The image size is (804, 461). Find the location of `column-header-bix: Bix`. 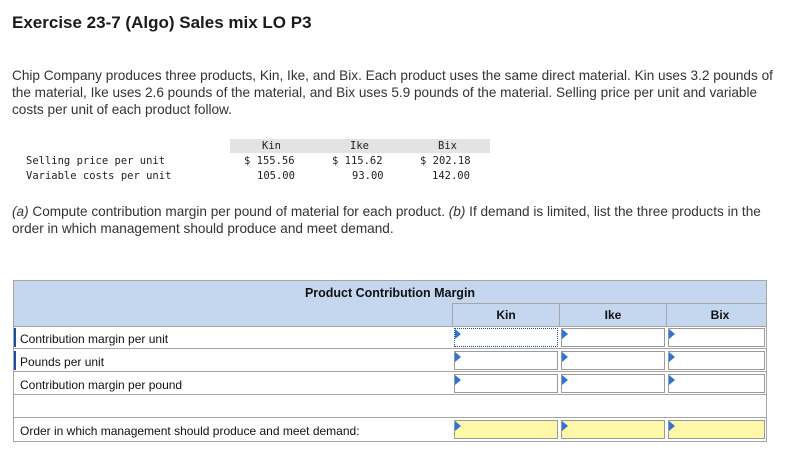

column-header-bix: Bix is located at coordinates (720, 315).